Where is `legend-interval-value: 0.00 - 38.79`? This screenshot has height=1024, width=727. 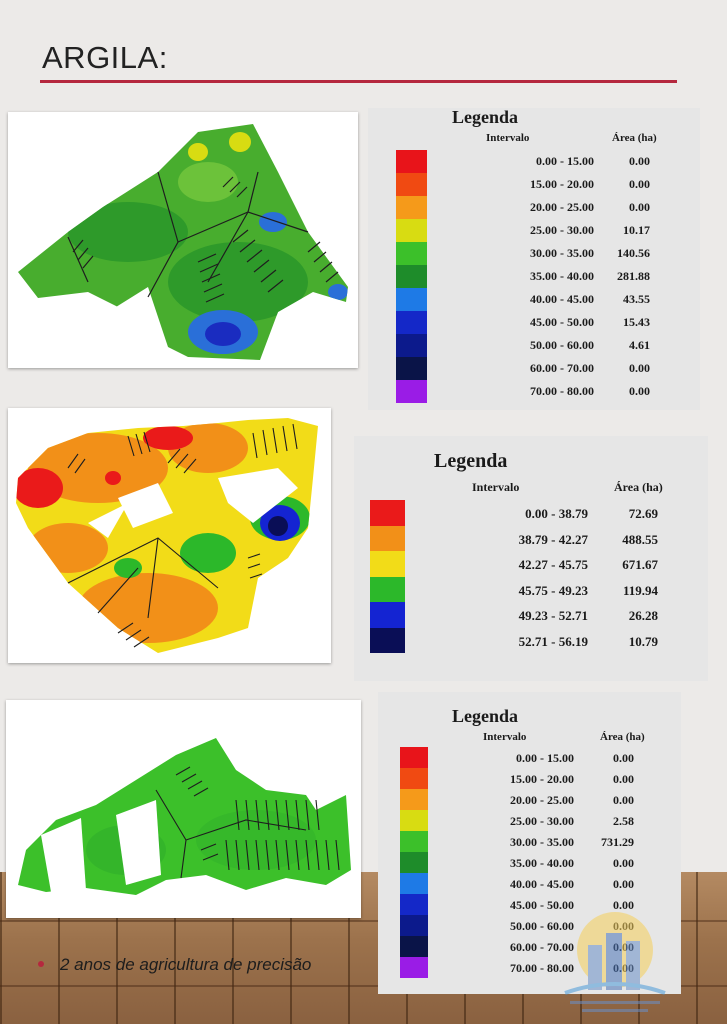 legend-interval-value: 0.00 - 38.79 is located at coordinates (556, 513).